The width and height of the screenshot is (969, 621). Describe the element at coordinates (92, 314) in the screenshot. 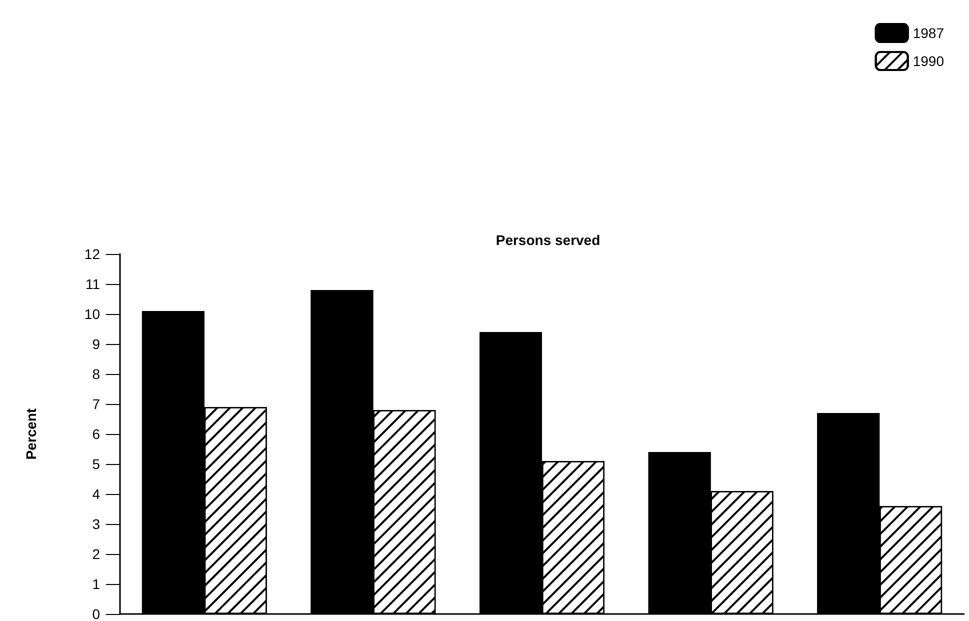

I see `y-tick-label: 10` at that location.